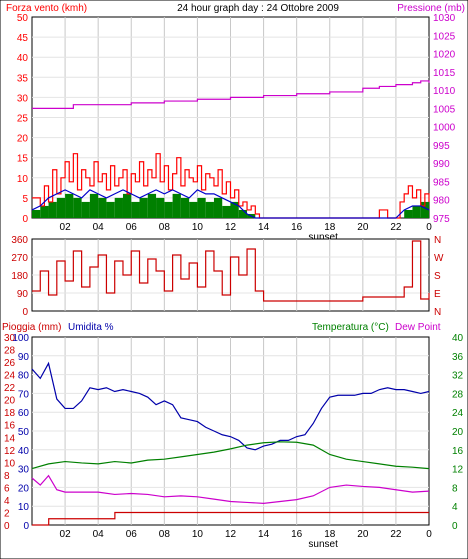 The height and width of the screenshot is (559, 468). I want to click on compass-tick-label: E, so click(437, 294).